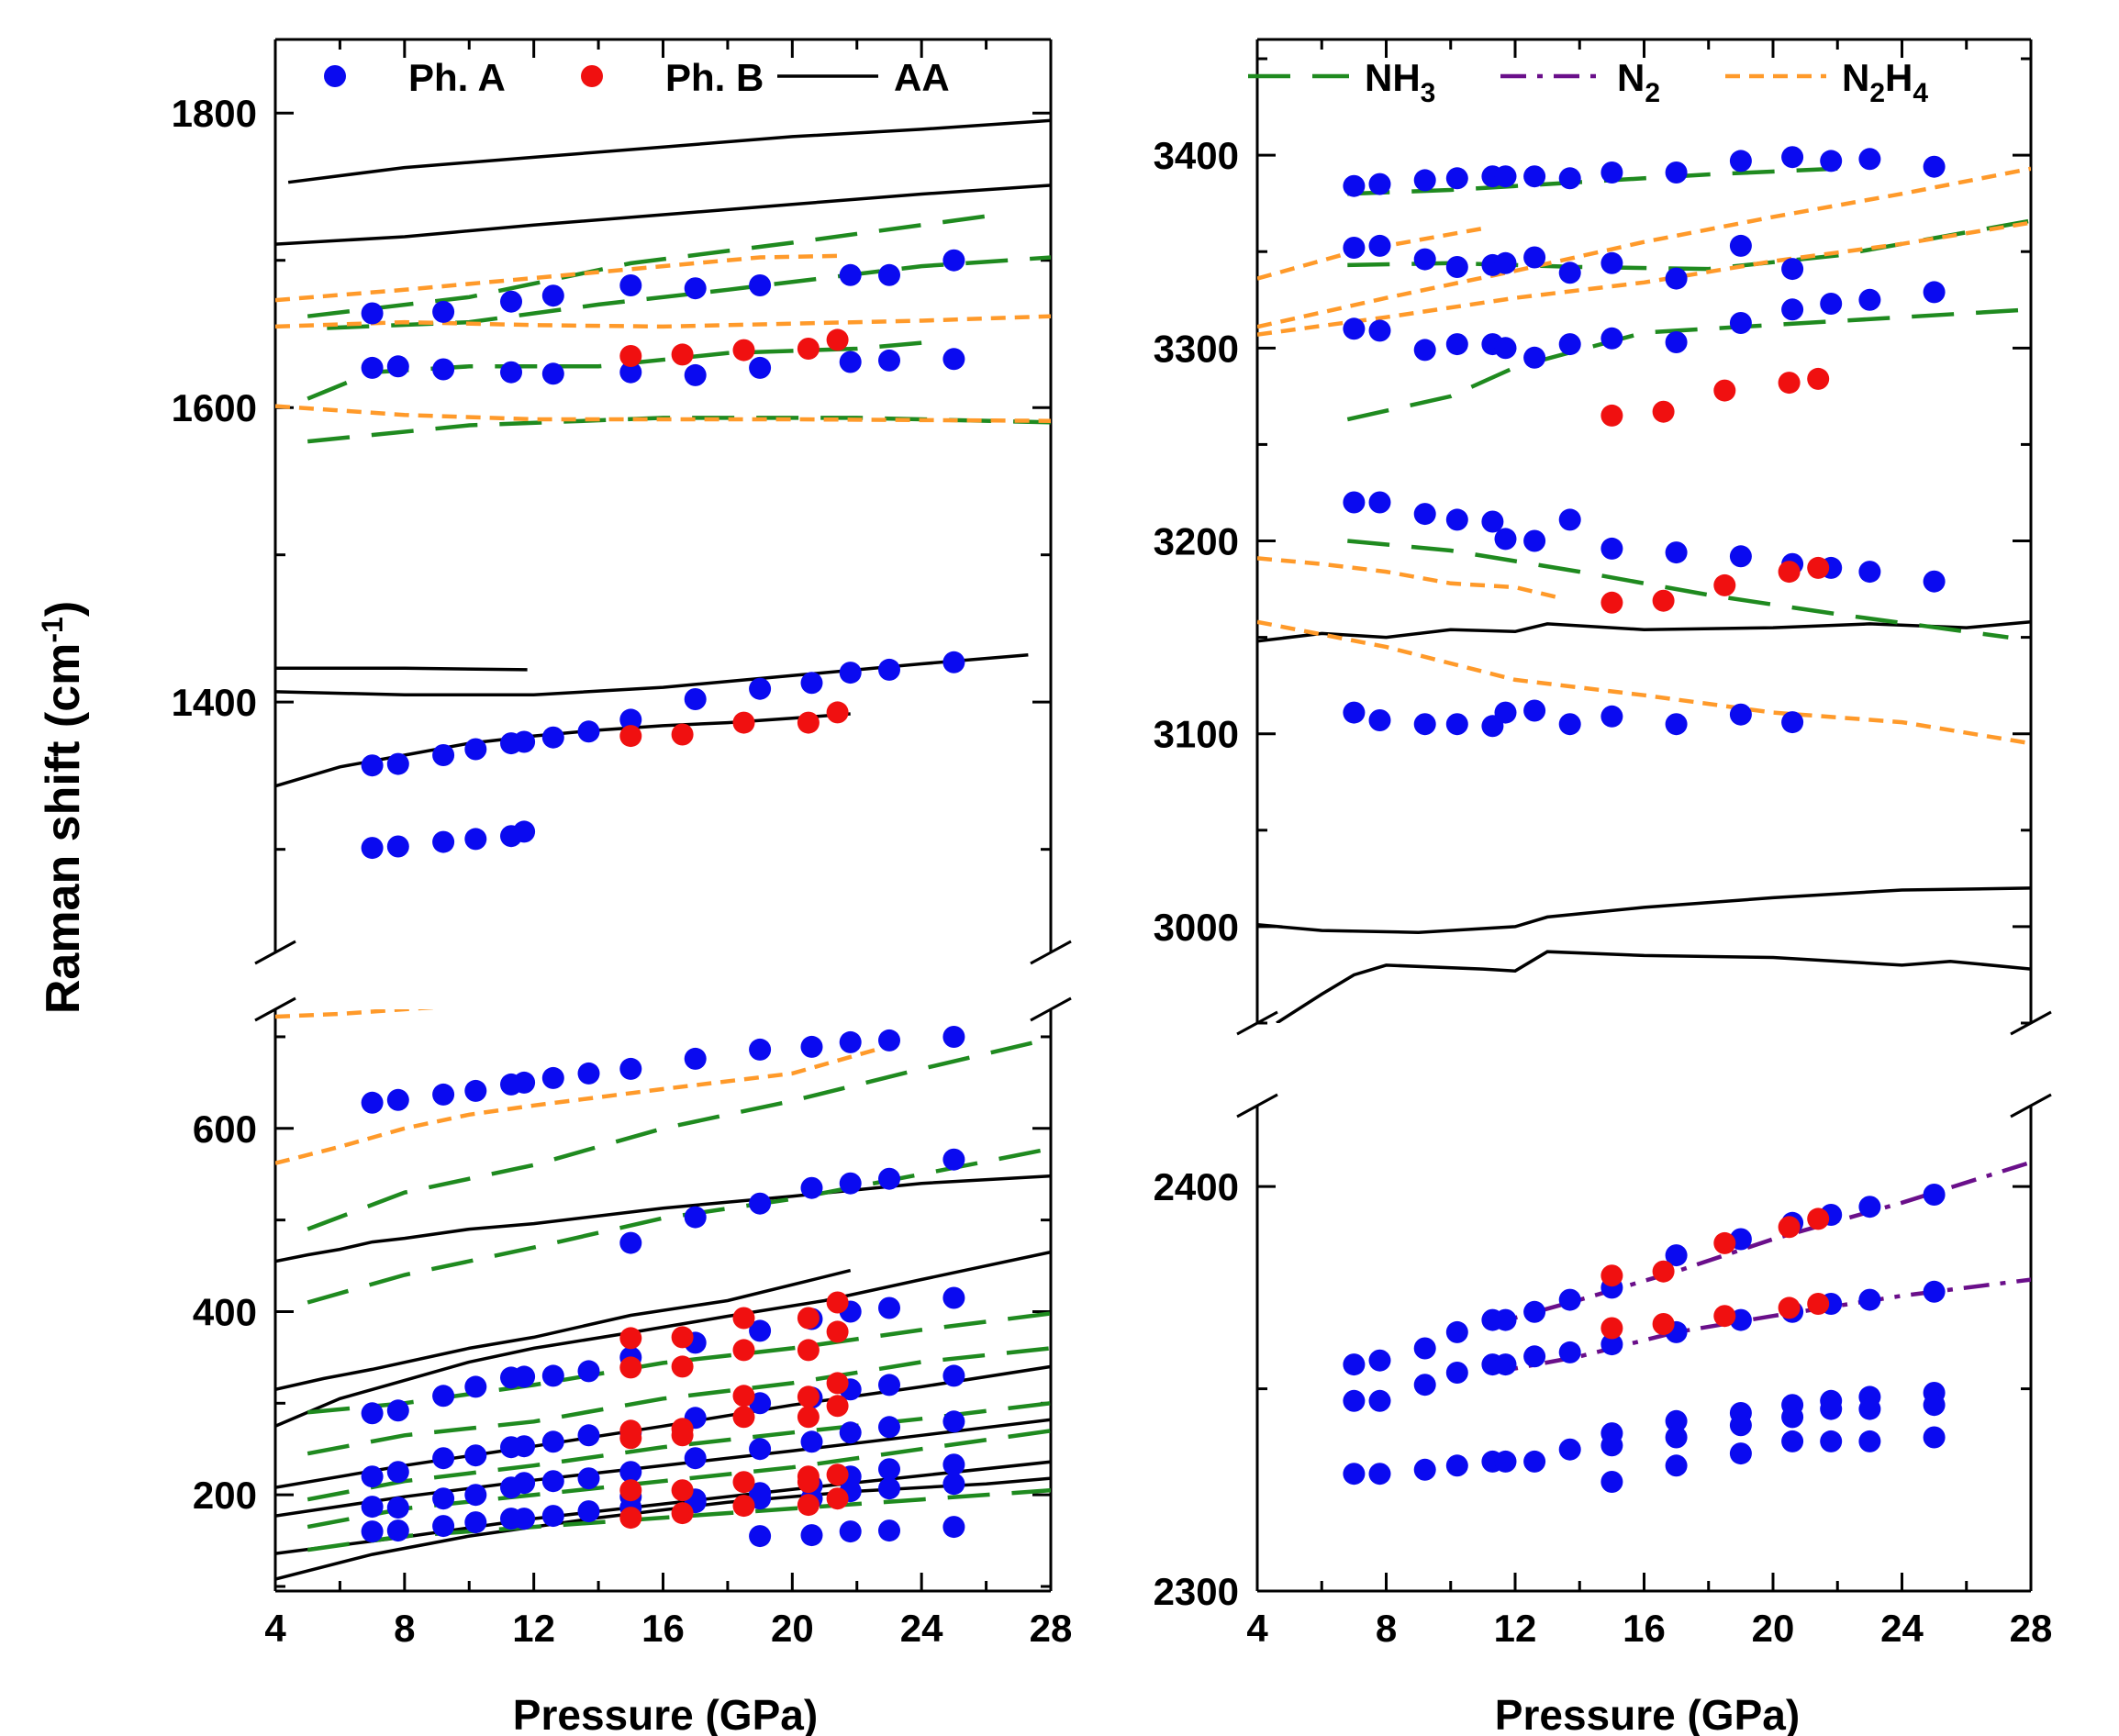 This screenshot has height=1736, width=2119. Describe the element at coordinates (1647, 1713) in the screenshot. I see `right-x-axis-label: Pressure (GPa)` at that location.